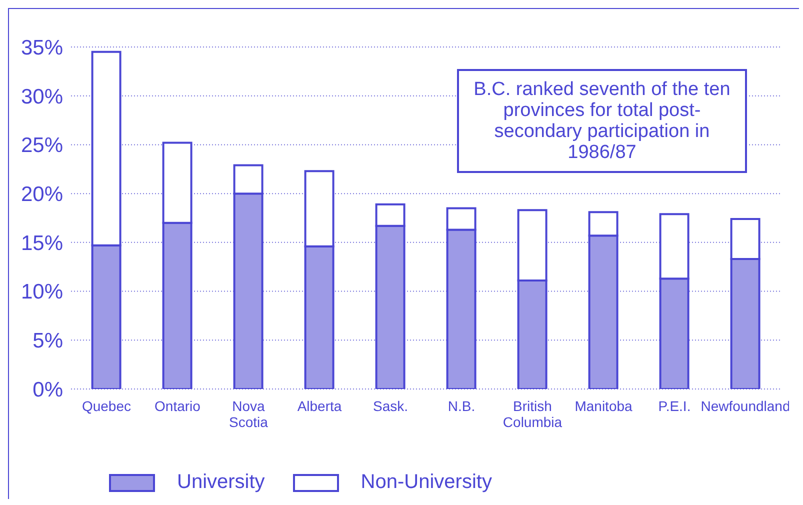 The width and height of the screenshot is (803, 505). I want to click on y-tick-label: 20%, so click(41, 194).